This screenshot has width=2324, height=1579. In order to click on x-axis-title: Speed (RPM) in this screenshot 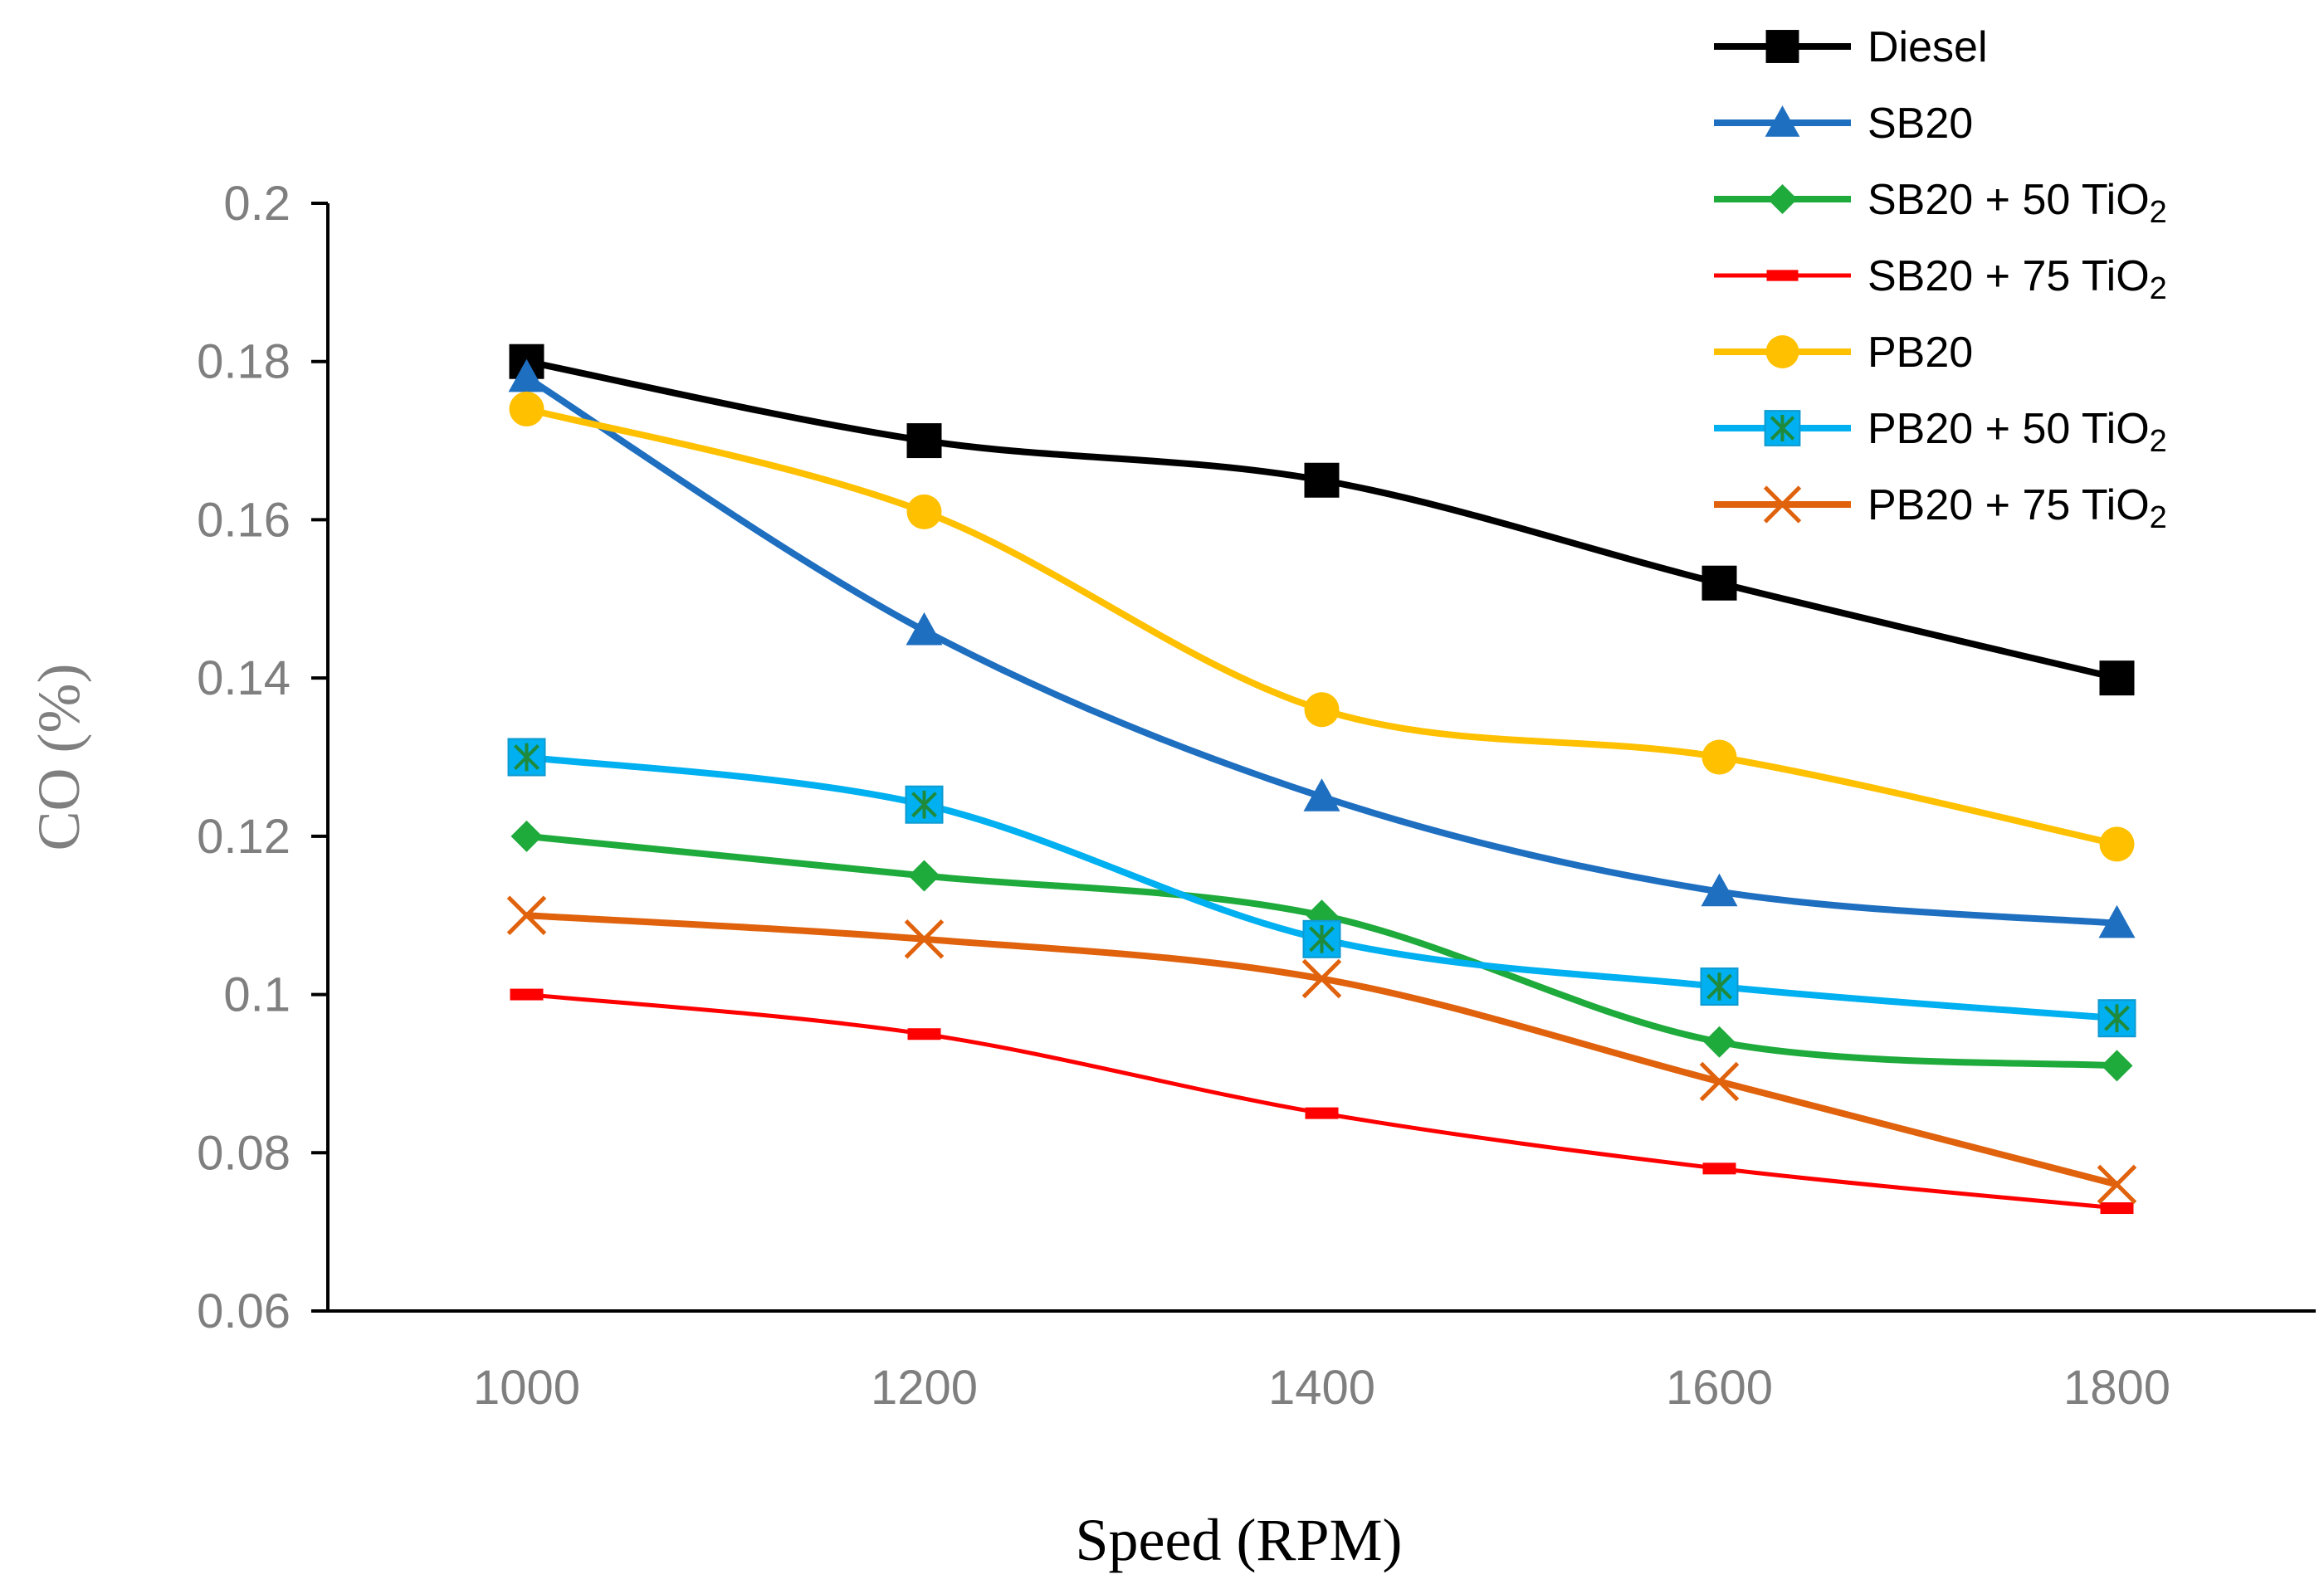, I will do `click(1239, 1540)`.